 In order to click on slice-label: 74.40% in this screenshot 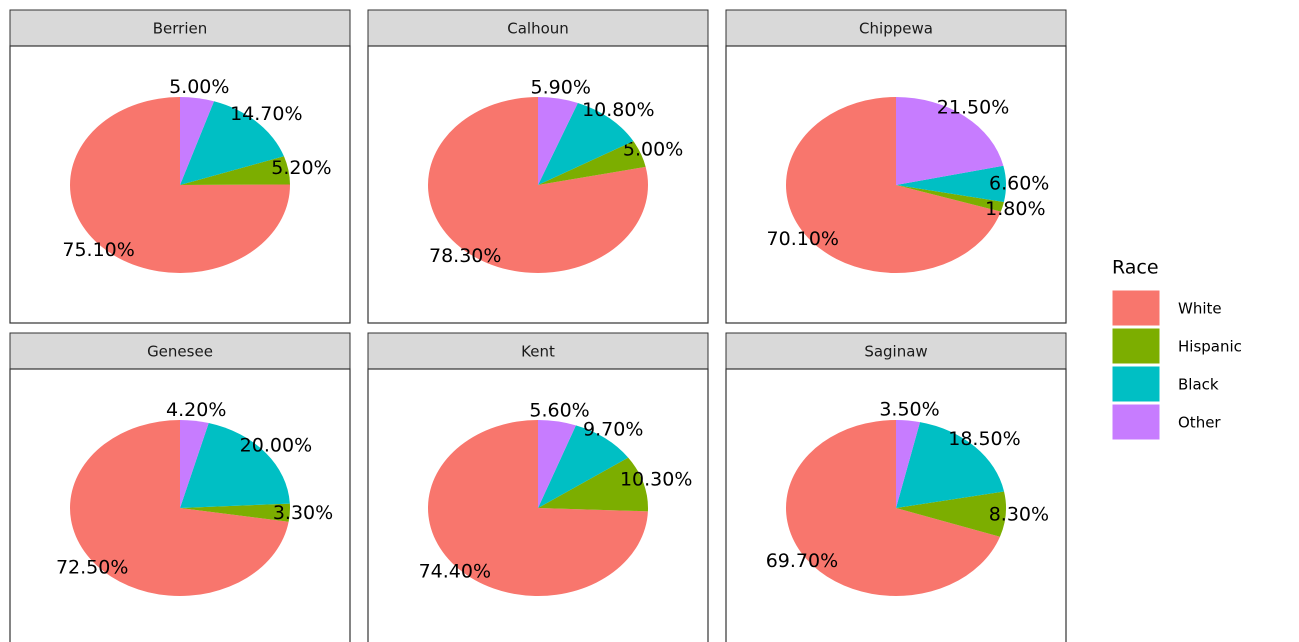, I will do `click(455, 572)`.